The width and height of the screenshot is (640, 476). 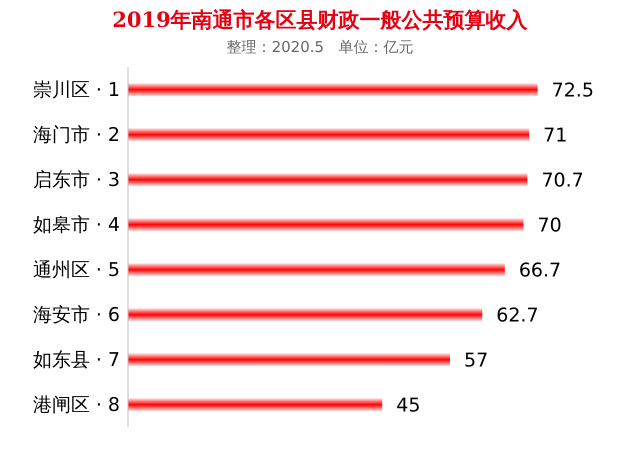 What do you see at coordinates (476, 360) in the screenshot?
I see `data-label: 57` at bounding box center [476, 360].